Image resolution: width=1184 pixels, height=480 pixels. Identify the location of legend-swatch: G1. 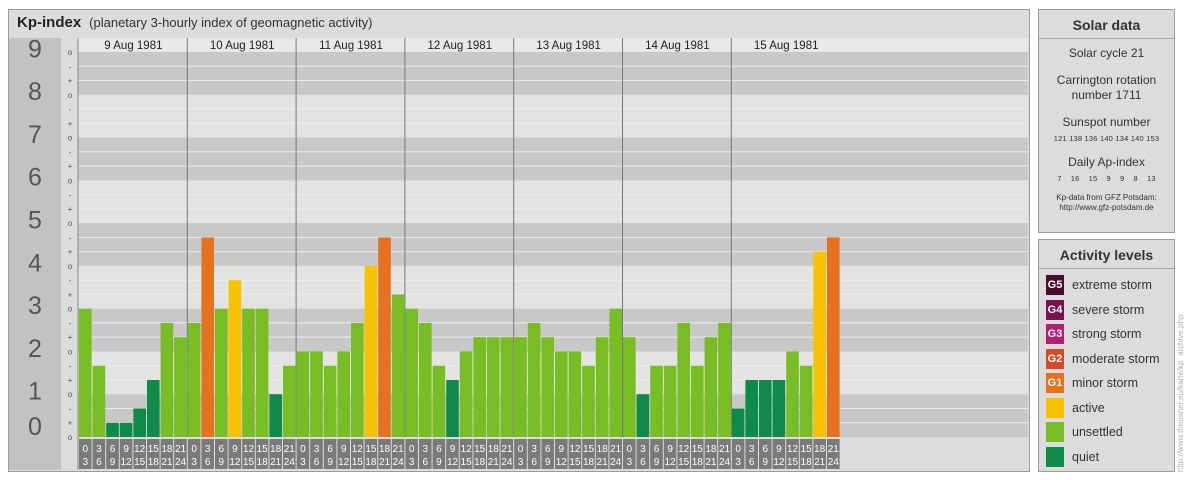
(1055, 383).